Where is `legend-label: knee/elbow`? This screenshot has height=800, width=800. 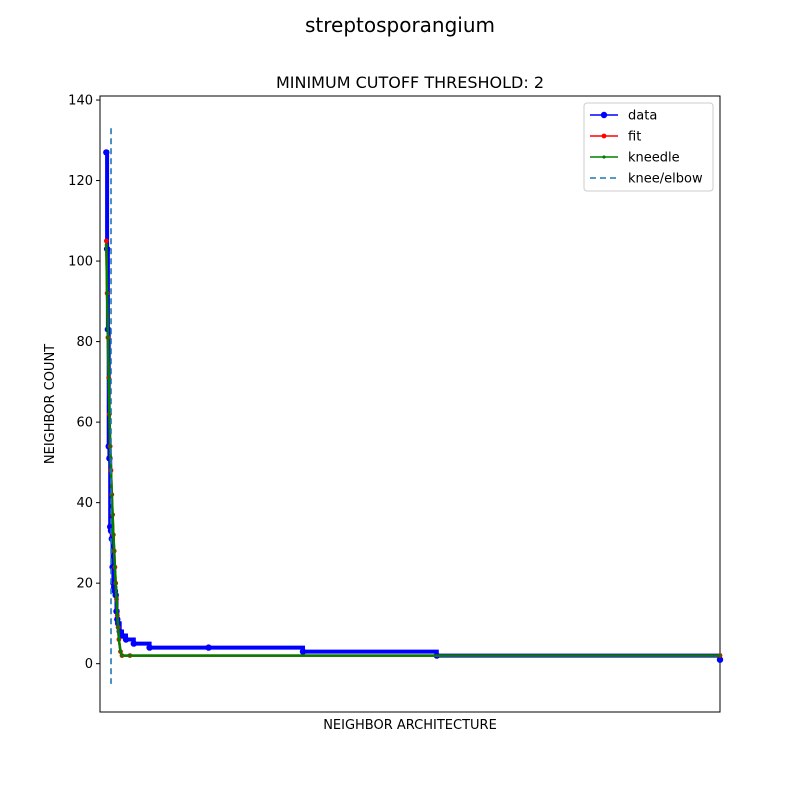 legend-label: knee/elbow is located at coordinates (665, 179).